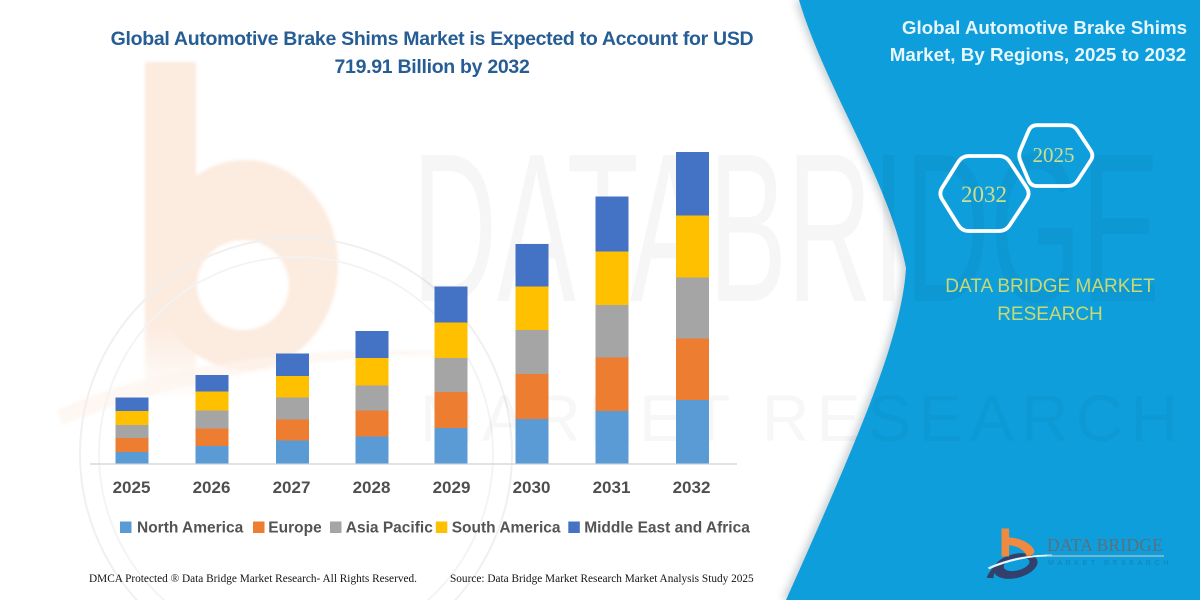 The height and width of the screenshot is (600, 1200). Describe the element at coordinates (1050, 314) in the screenshot. I see `svg-text: RESEARCH` at that location.